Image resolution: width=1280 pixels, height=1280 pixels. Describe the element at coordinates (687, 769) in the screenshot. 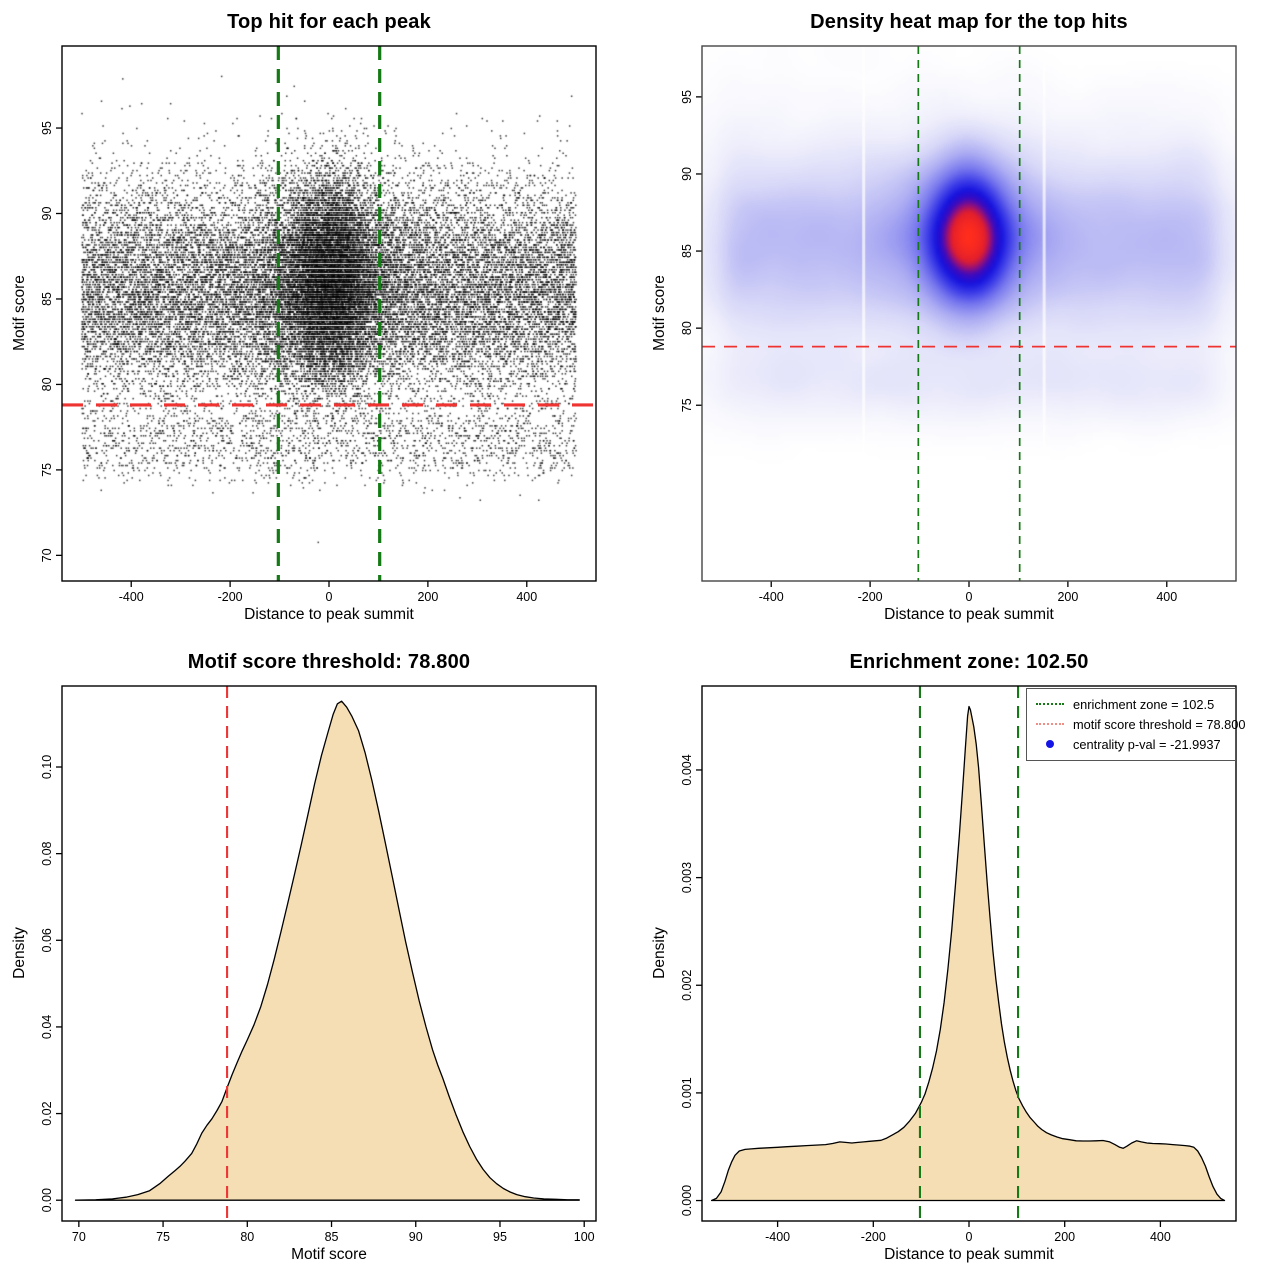

I see `svg-text: 0.004` at that location.